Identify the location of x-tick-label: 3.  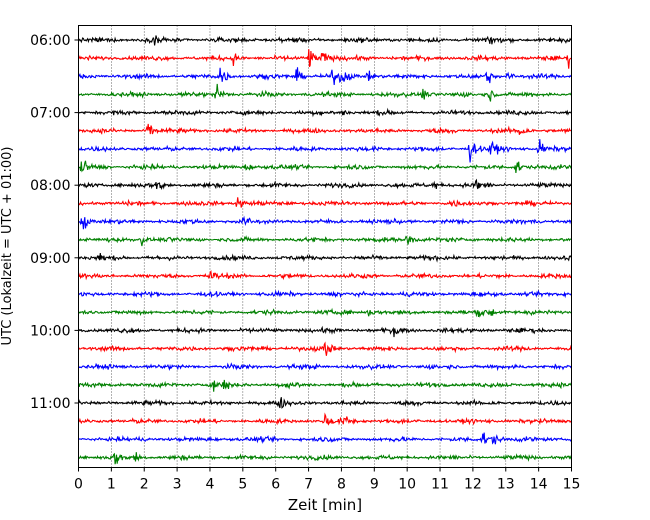
(177, 485).